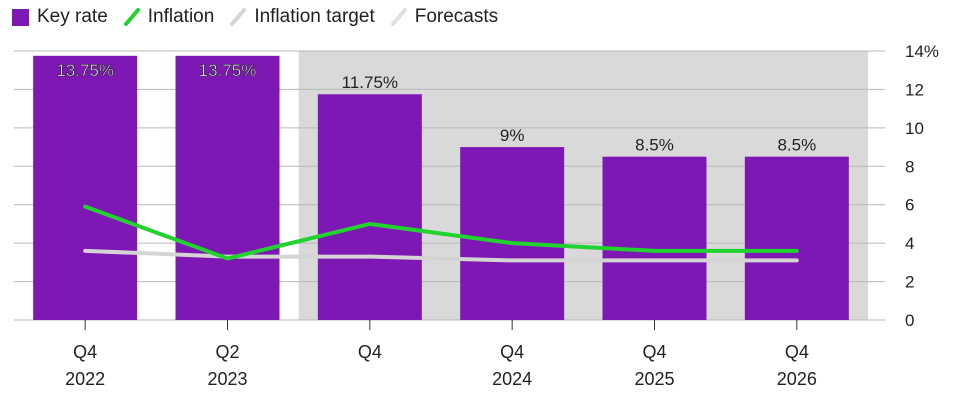  Describe the element at coordinates (654, 379) in the screenshot. I see `x-tick-year-label: 2025` at that location.